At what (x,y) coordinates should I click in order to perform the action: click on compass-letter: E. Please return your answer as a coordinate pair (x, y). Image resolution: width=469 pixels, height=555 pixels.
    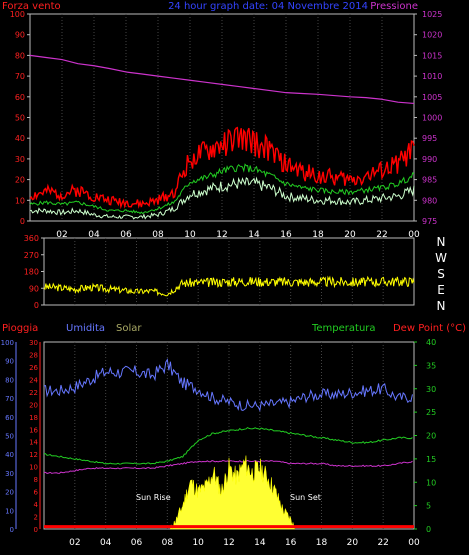
    Looking at the image, I should click on (441, 290).